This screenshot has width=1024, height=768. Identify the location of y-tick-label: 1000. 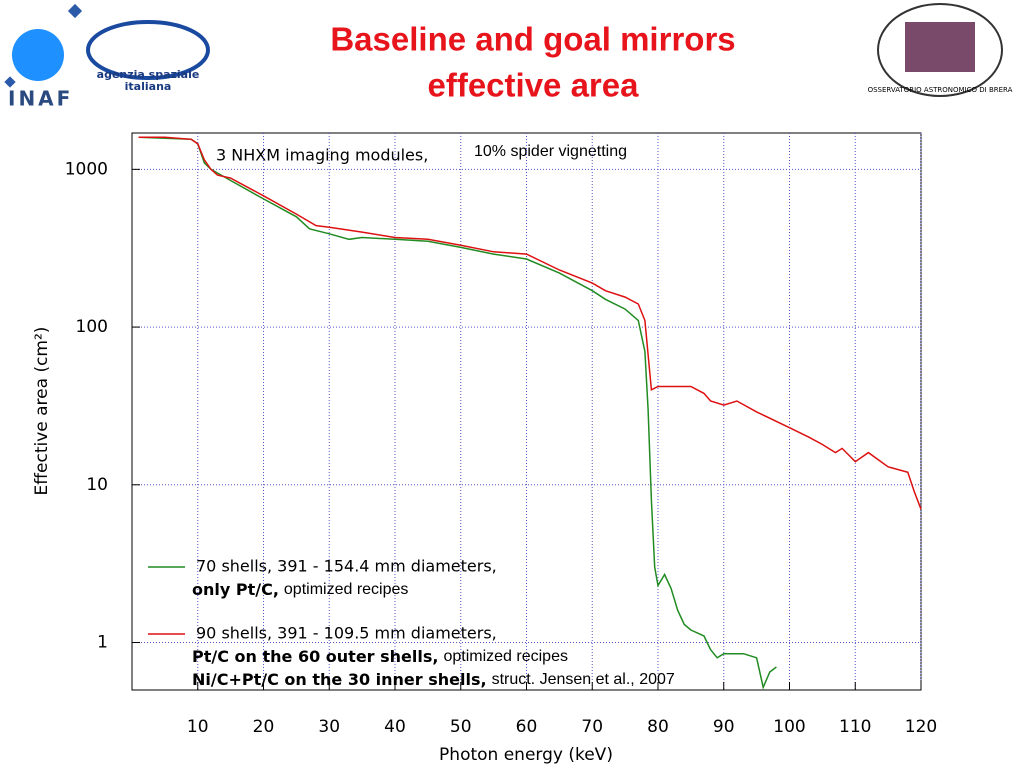
(86, 169).